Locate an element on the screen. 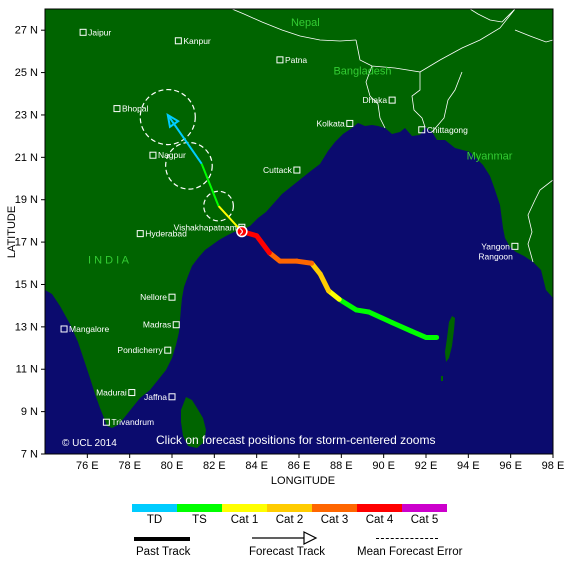  x-tick-label: 78 E is located at coordinates (129, 466).